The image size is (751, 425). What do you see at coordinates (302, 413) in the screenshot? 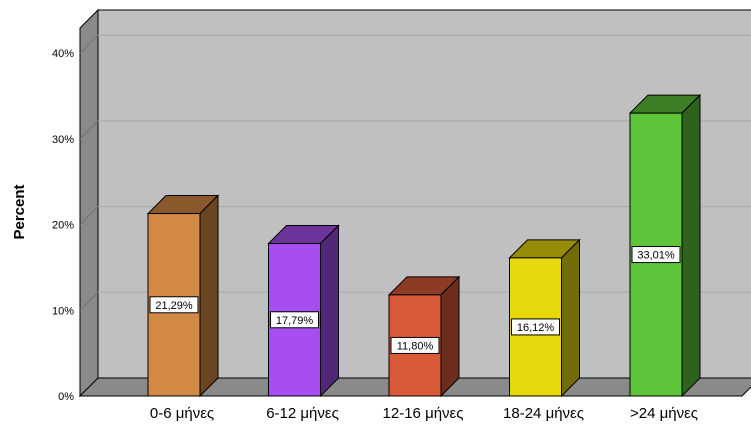
I see `x-tick-label: 6-12 μήνες` at bounding box center [302, 413].